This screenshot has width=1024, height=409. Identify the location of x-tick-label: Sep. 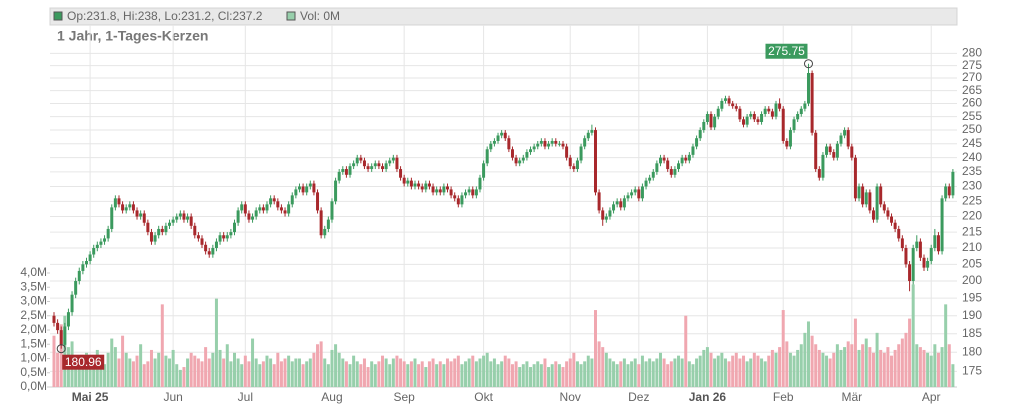
(404, 397).